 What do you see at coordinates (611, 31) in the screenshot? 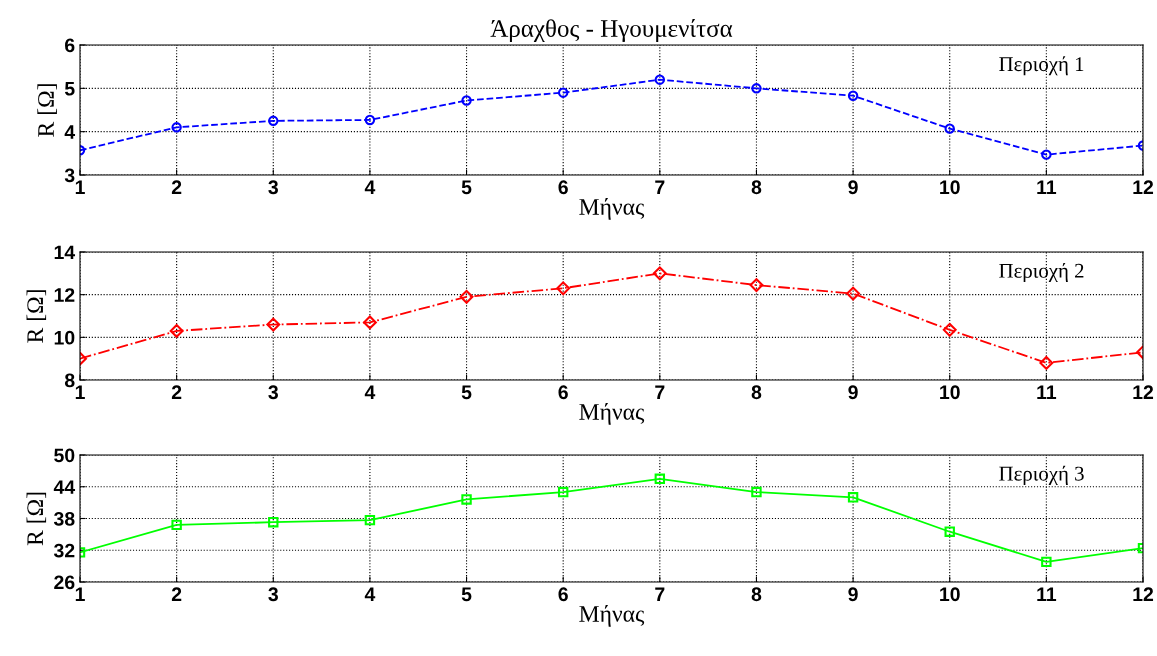
I see `chart-title: Άραχθος - Ηγουμενίτσα` at bounding box center [611, 31].